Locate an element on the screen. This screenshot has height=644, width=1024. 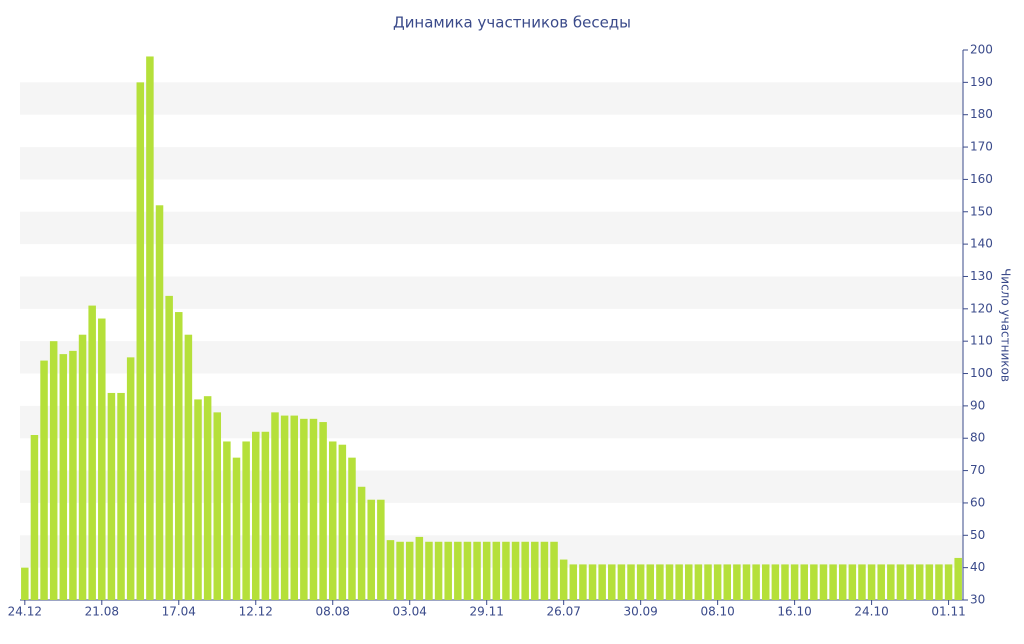
y-tick-label: 50 is located at coordinates (977, 535).